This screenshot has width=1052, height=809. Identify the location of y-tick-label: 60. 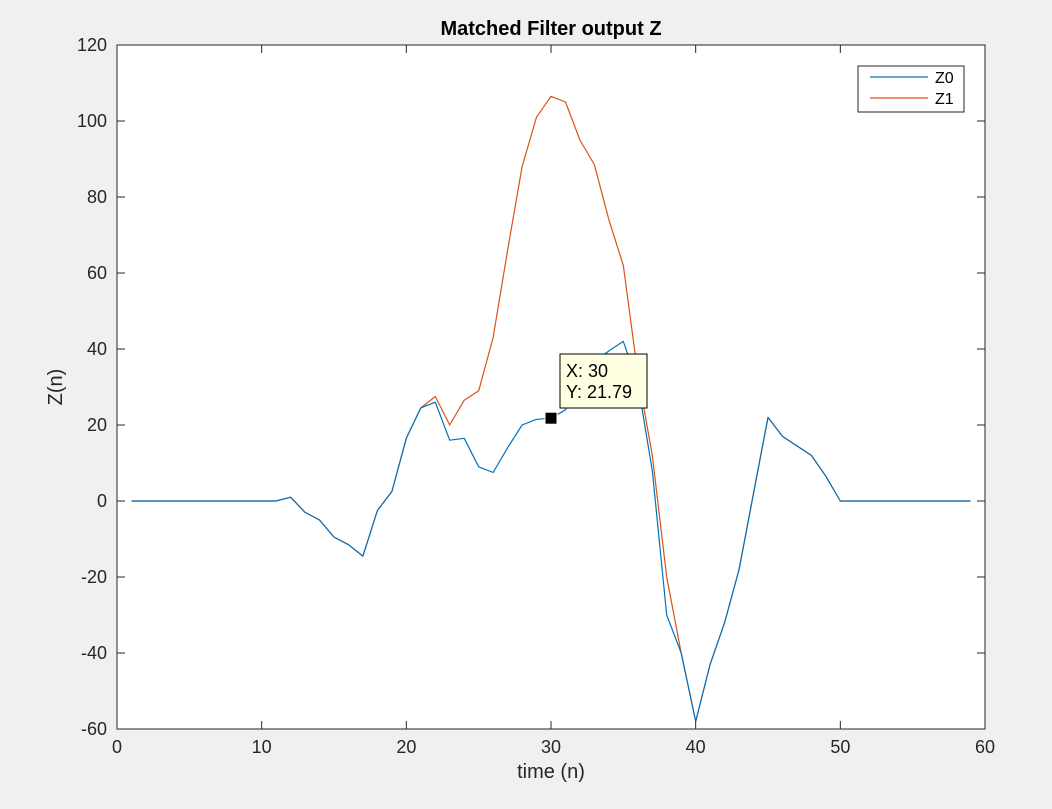
(97, 273).